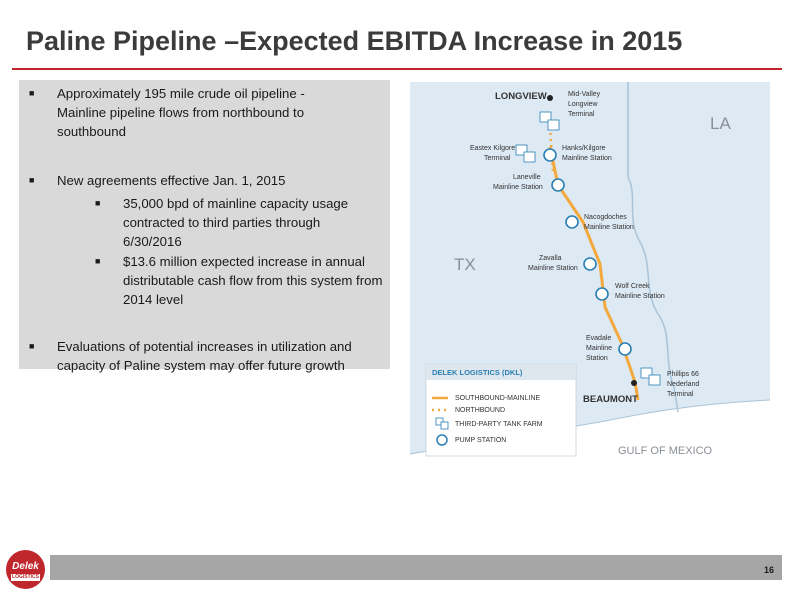  Describe the element at coordinates (625, 349) in the screenshot. I see `pump-station-evadale` at that location.